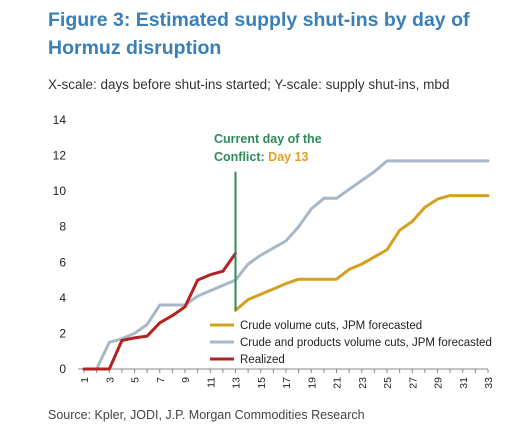  What do you see at coordinates (186, 380) in the screenshot?
I see `x-tick-label: 9` at bounding box center [186, 380].